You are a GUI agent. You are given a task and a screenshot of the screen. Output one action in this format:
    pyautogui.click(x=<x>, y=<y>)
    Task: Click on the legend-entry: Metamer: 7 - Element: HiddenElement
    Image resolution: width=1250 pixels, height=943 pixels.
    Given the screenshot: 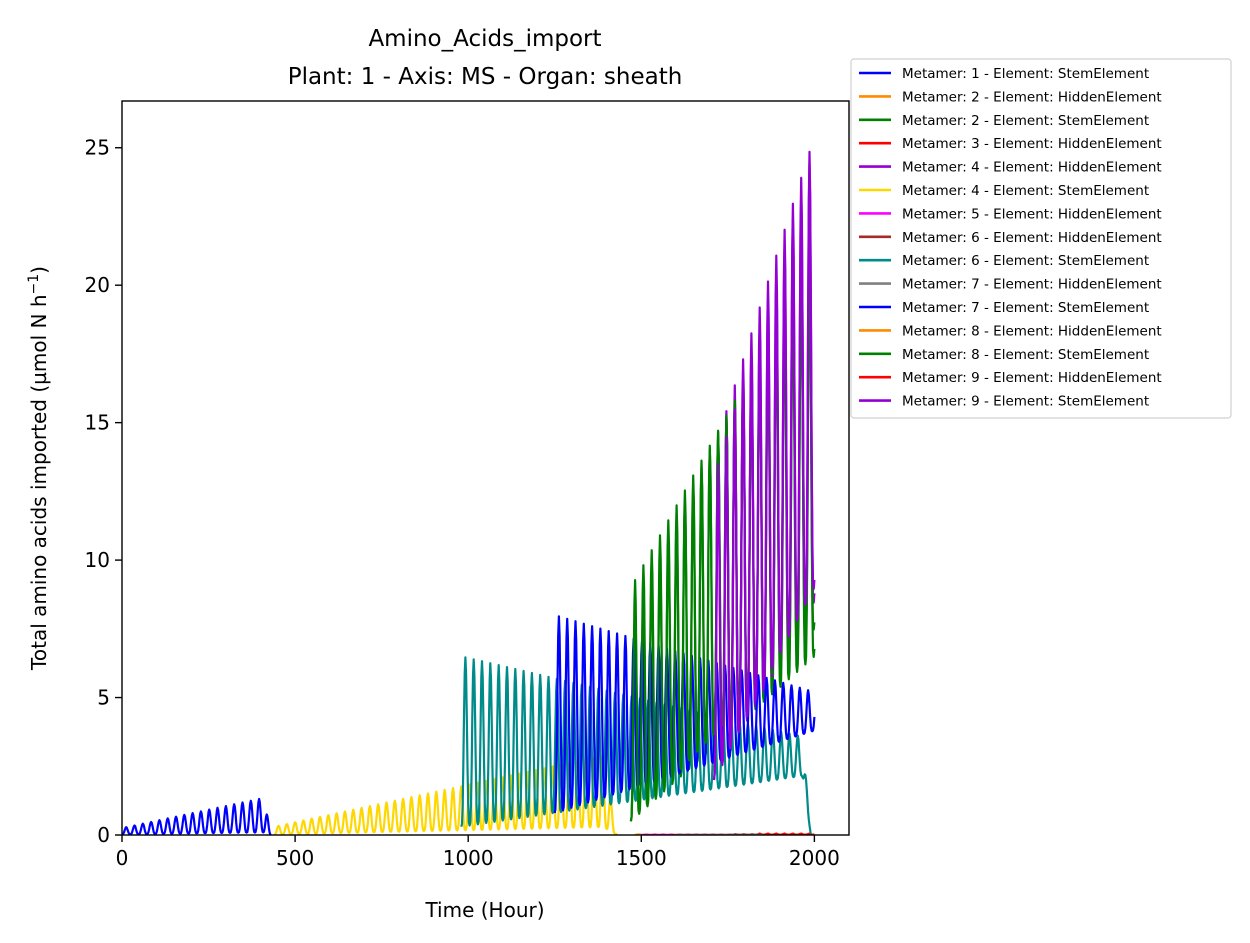 What is the action you would take?
    pyautogui.click(x=1032, y=285)
    